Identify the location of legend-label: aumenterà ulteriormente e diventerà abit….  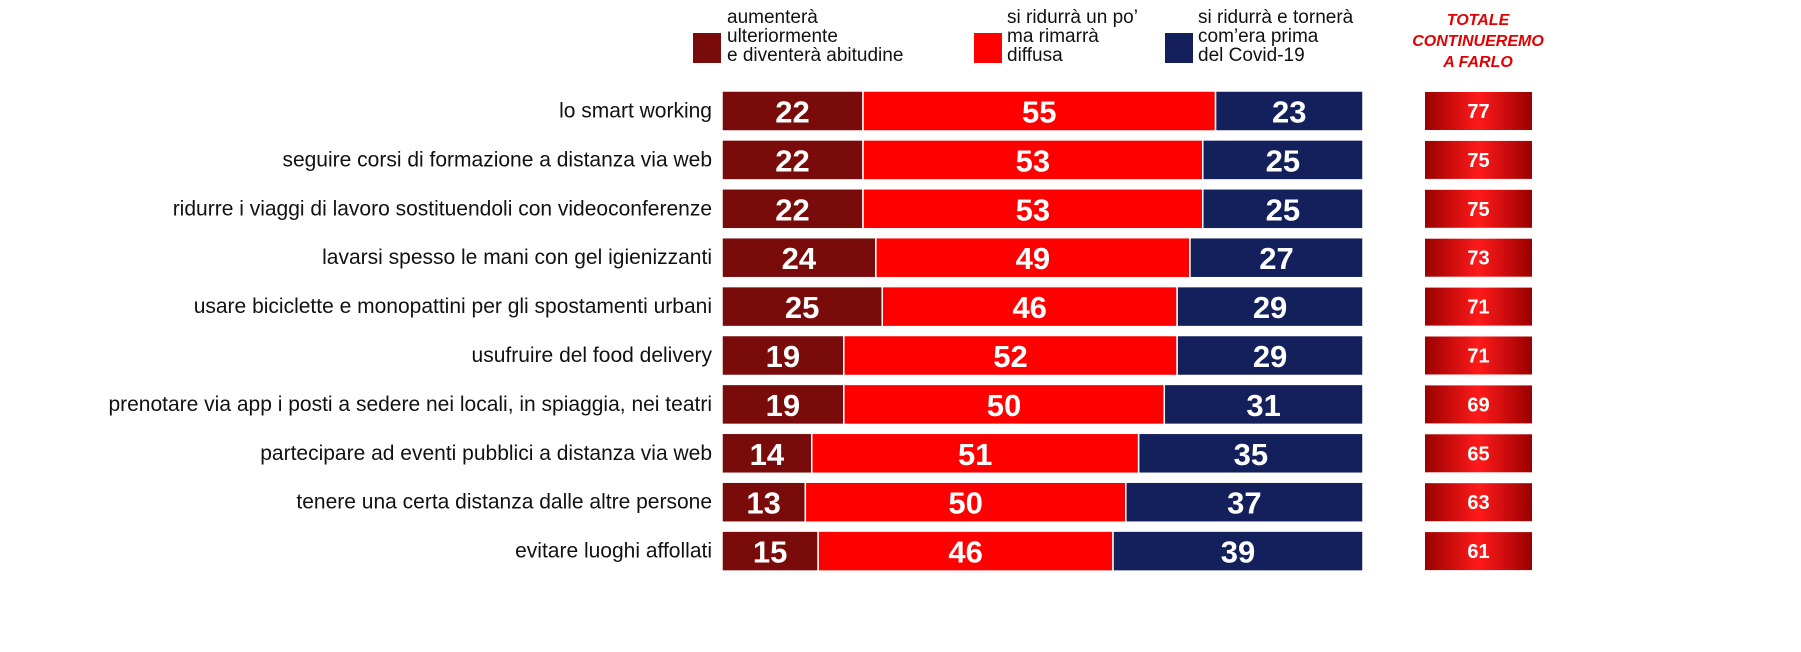
(815, 36).